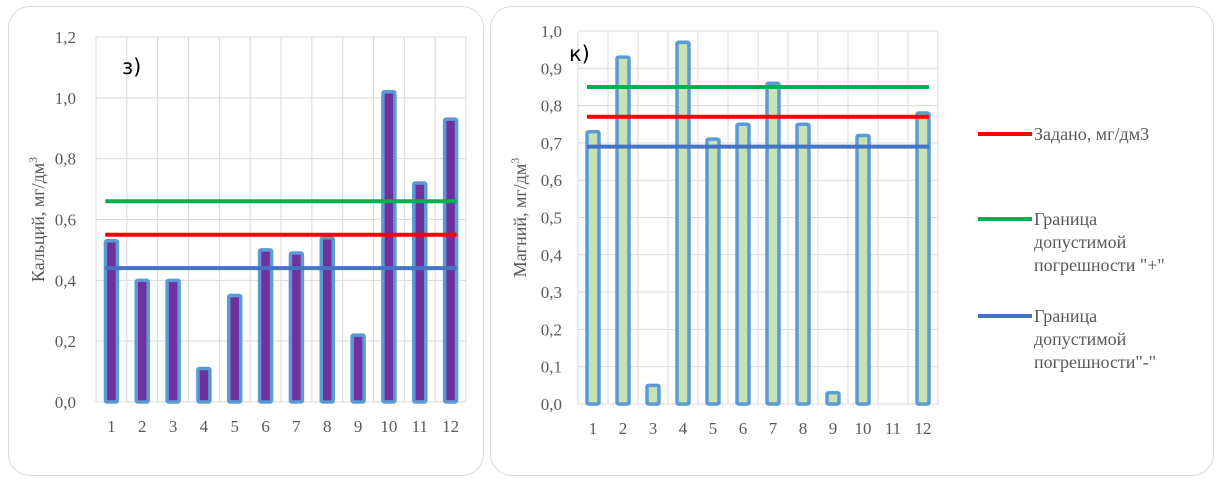  What do you see at coordinates (66, 280) in the screenshot?
I see `calcium-y-tick-label: 0,4` at bounding box center [66, 280].